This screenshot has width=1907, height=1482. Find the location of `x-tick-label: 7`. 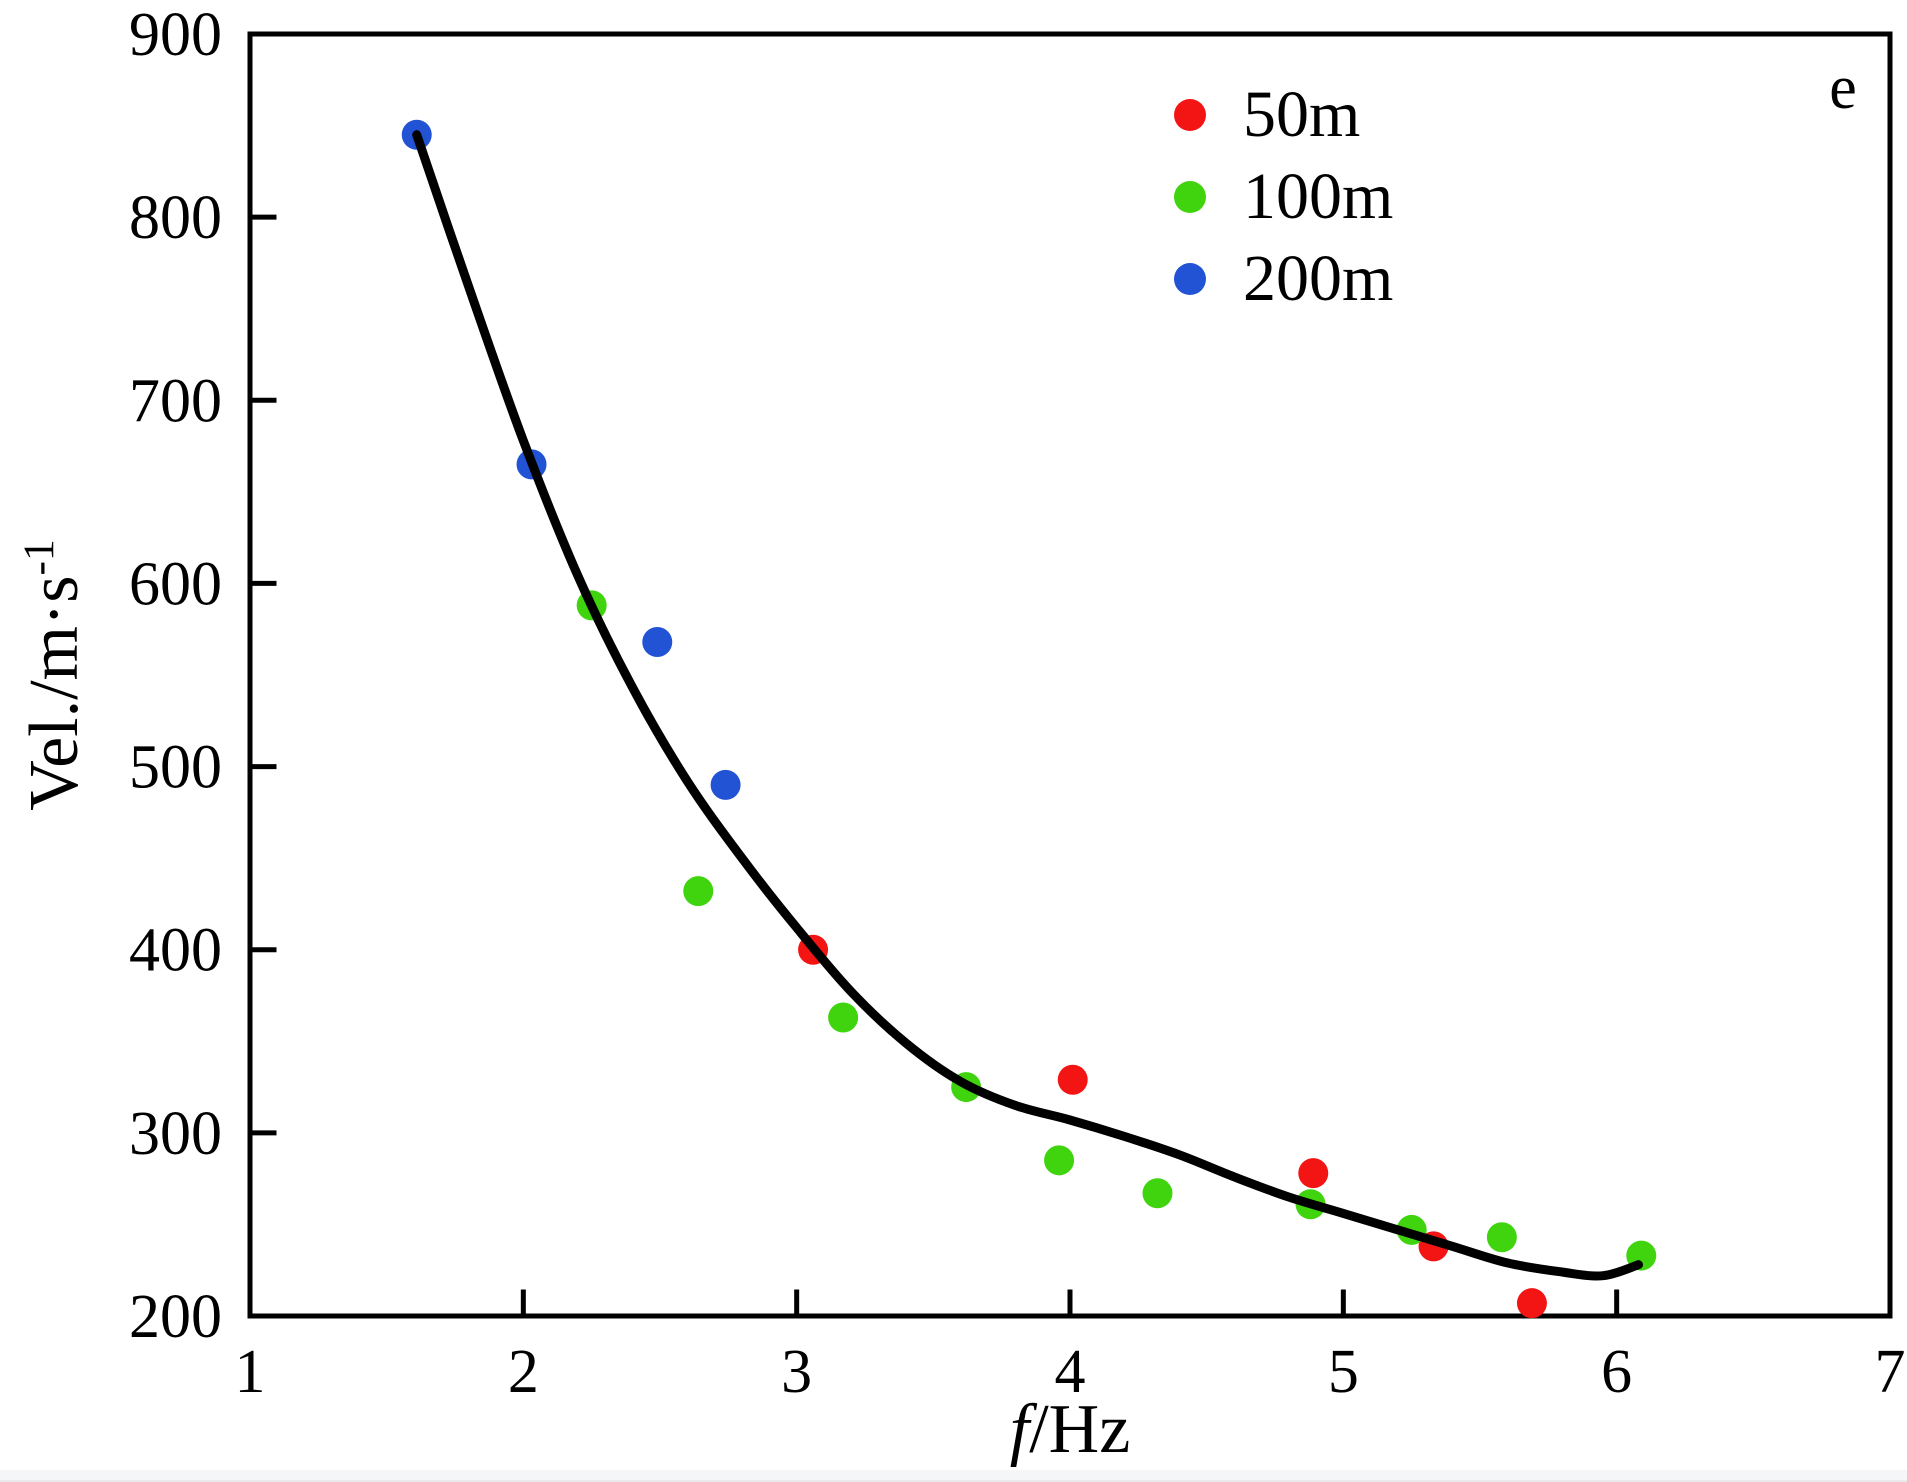

x-tick-label: 7 is located at coordinates (1890, 1372).